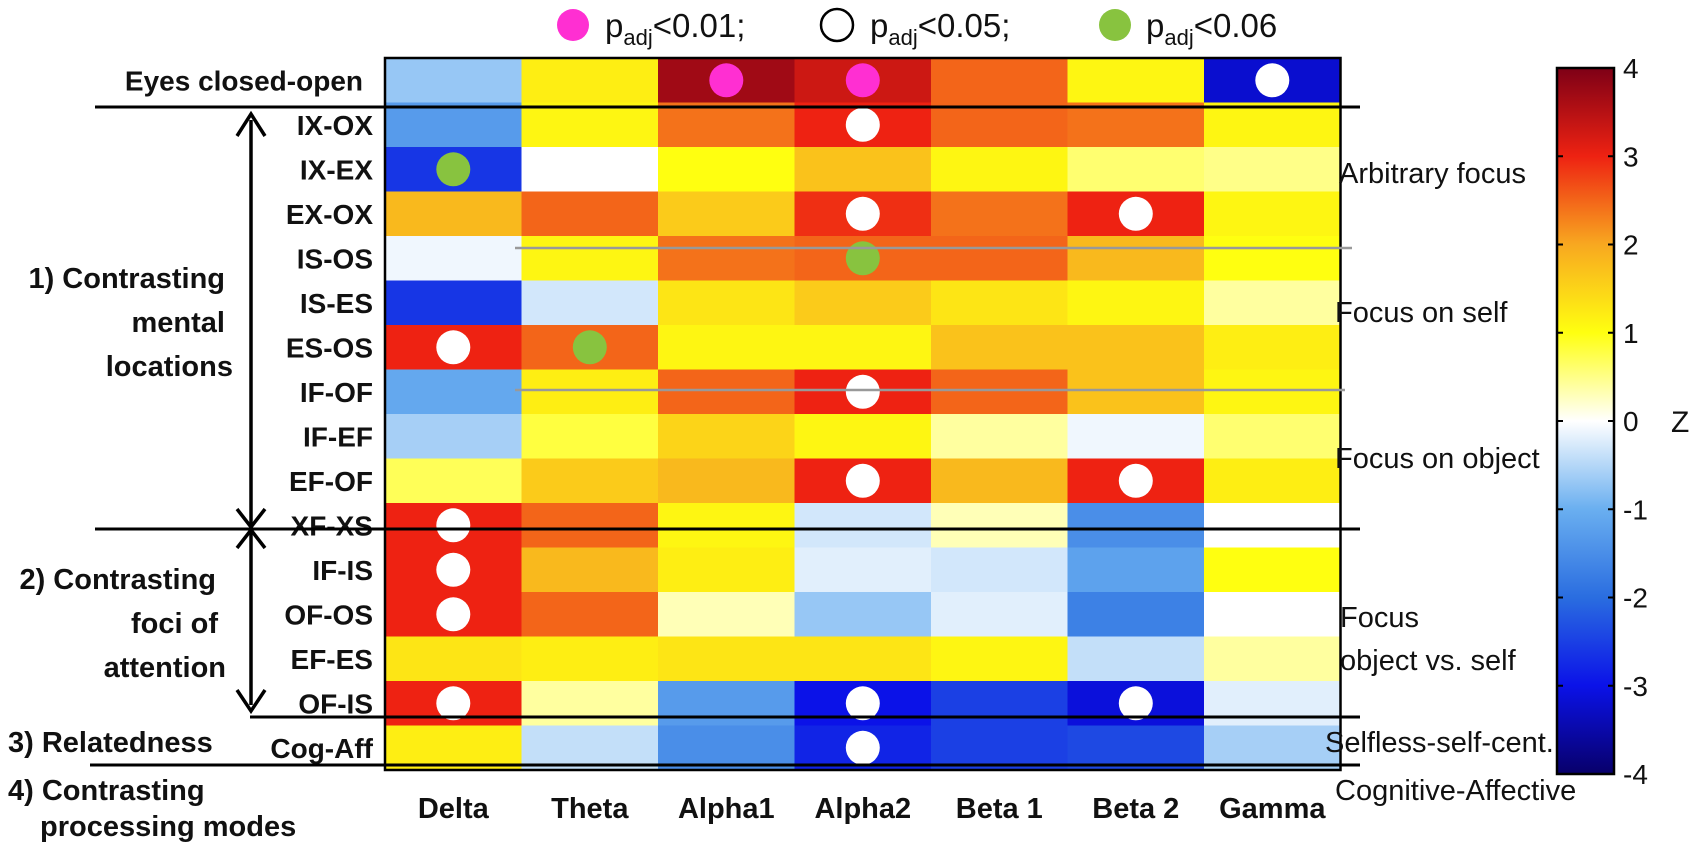 The width and height of the screenshot is (1700, 862). Describe the element at coordinates (1432, 174) in the screenshot. I see `annotation-arbitrary-focus: Arbitrary focus` at that location.